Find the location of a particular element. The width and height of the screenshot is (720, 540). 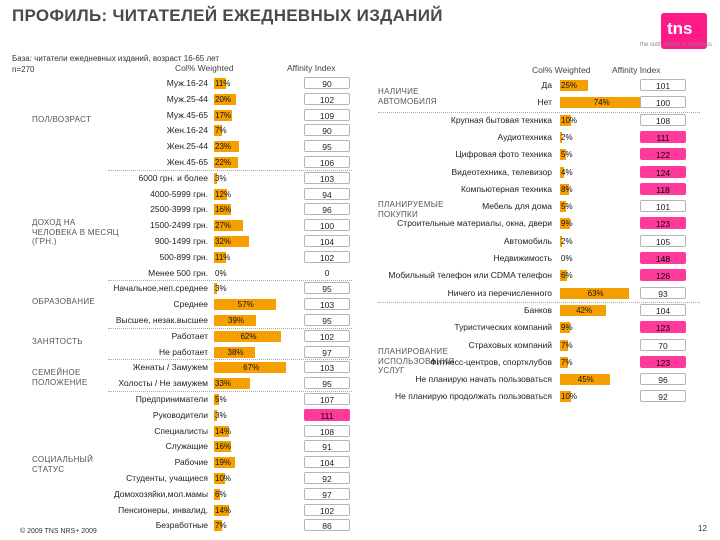

bar-value-label: 19% is located at coordinates (223, 463).